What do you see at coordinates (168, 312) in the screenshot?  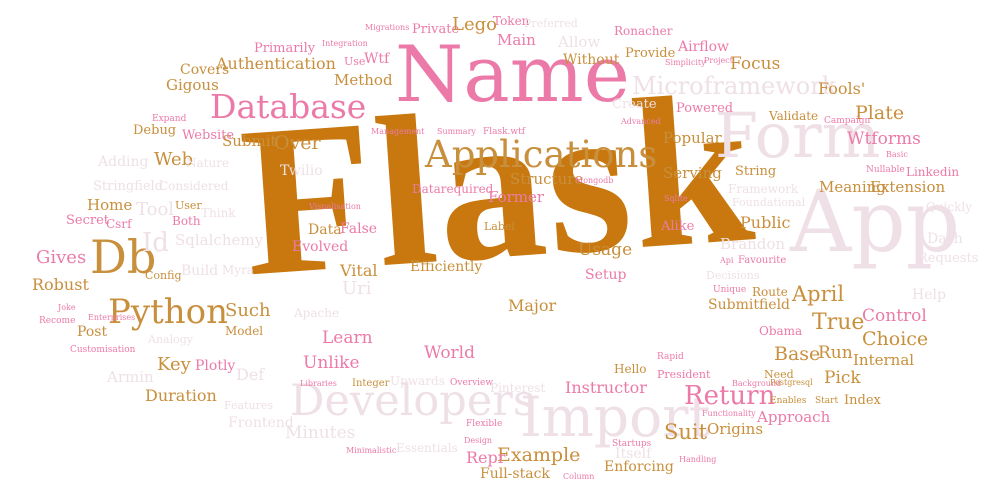 I see `cloud-word-python: Python` at bounding box center [168, 312].